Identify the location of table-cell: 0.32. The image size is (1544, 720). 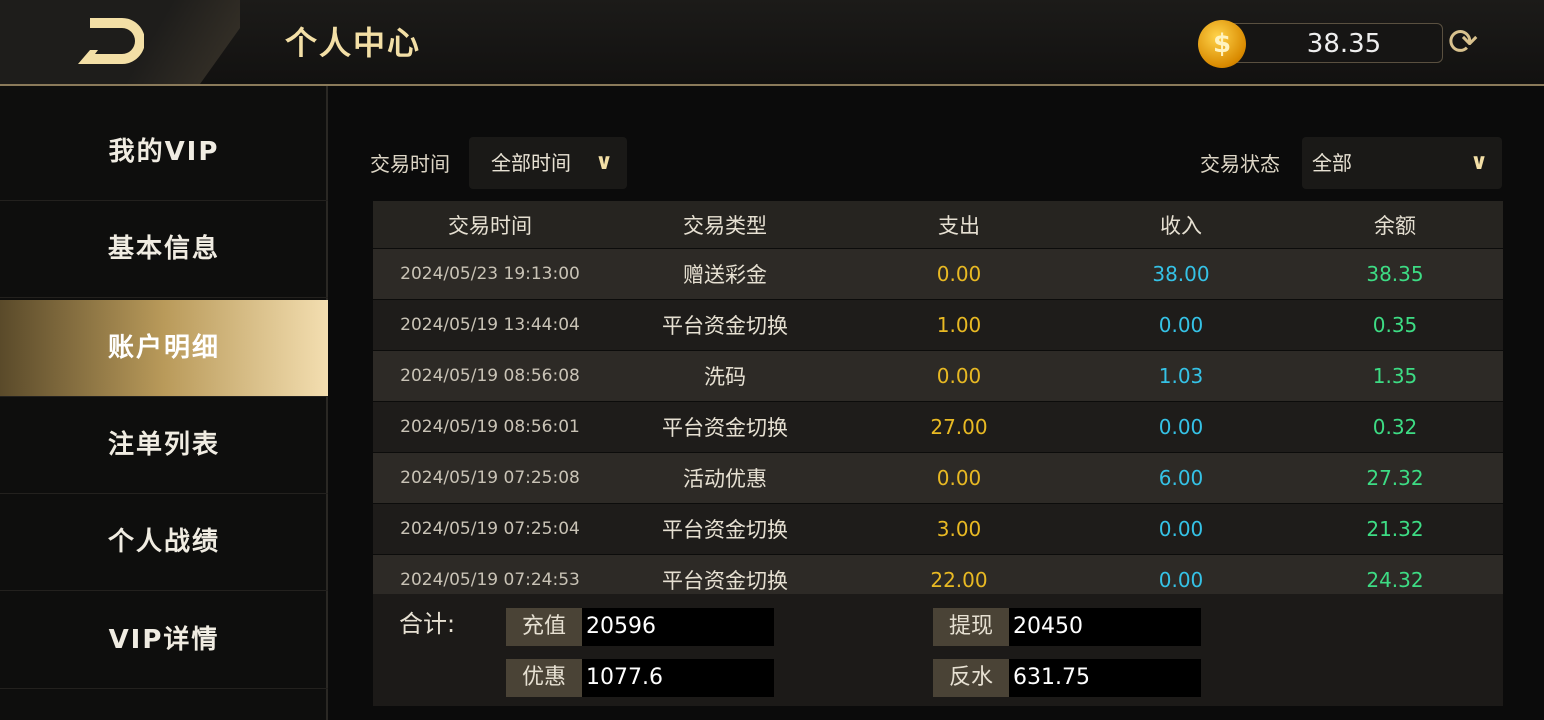
(1395, 427).